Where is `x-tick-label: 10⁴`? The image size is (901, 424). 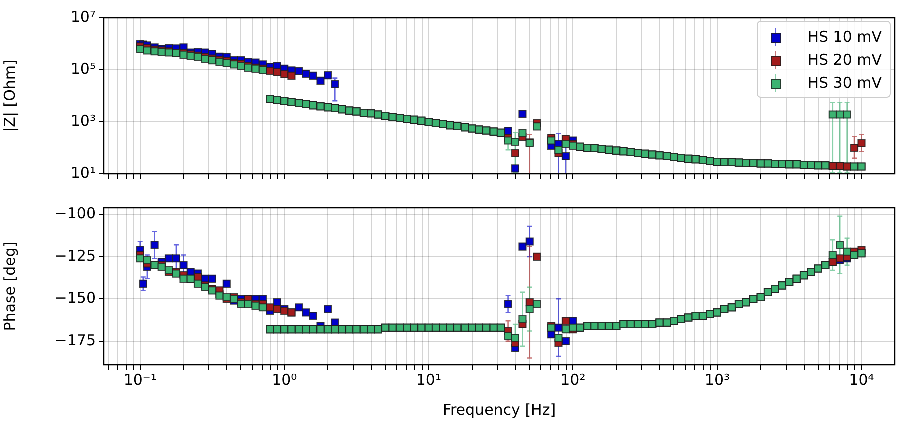 x-tick-label: 10⁴ is located at coordinates (861, 379).